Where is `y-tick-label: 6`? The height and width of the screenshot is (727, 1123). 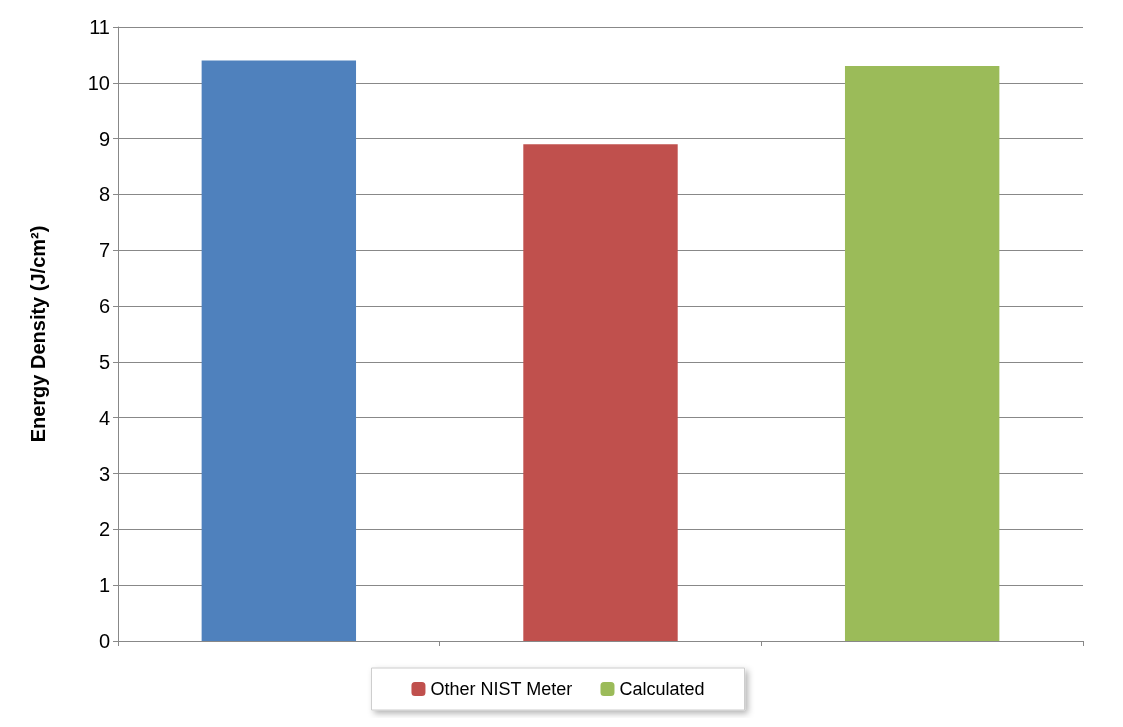
y-tick-label: 6 is located at coordinates (104, 306).